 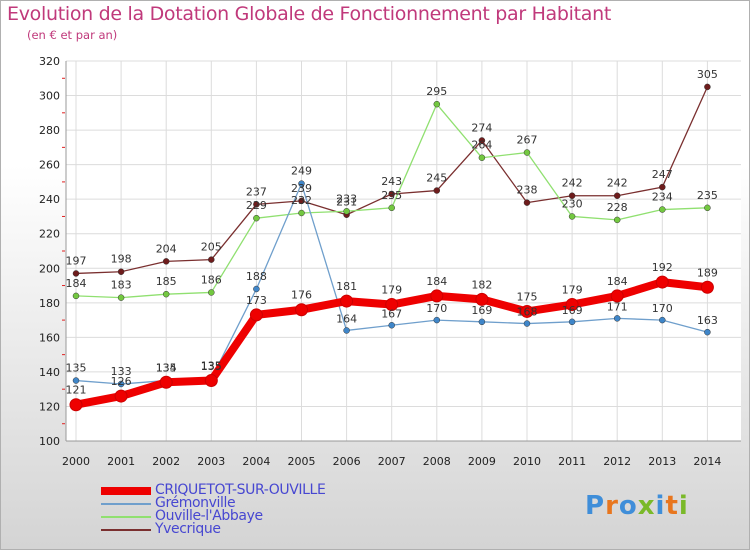 What do you see at coordinates (662, 267) in the screenshot?
I see `data-label-0: 192` at bounding box center [662, 267].